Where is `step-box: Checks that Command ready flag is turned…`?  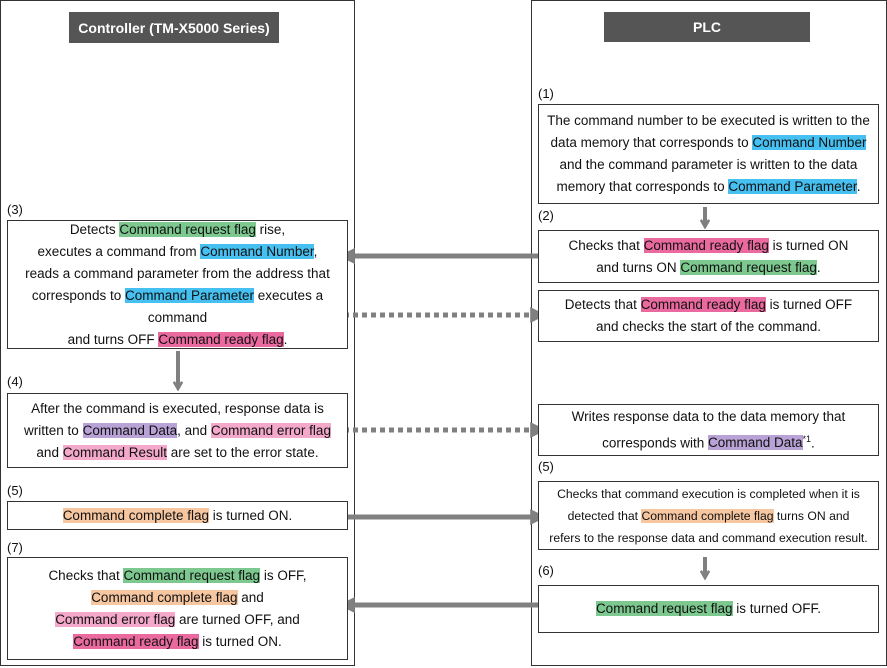
step-box: Checks that Command ready flag is turned… is located at coordinates (708, 256).